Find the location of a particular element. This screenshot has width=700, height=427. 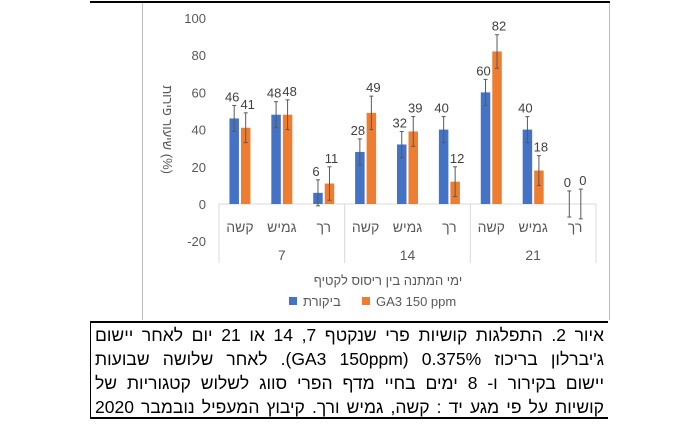

group-label: 21 is located at coordinates (533, 255).